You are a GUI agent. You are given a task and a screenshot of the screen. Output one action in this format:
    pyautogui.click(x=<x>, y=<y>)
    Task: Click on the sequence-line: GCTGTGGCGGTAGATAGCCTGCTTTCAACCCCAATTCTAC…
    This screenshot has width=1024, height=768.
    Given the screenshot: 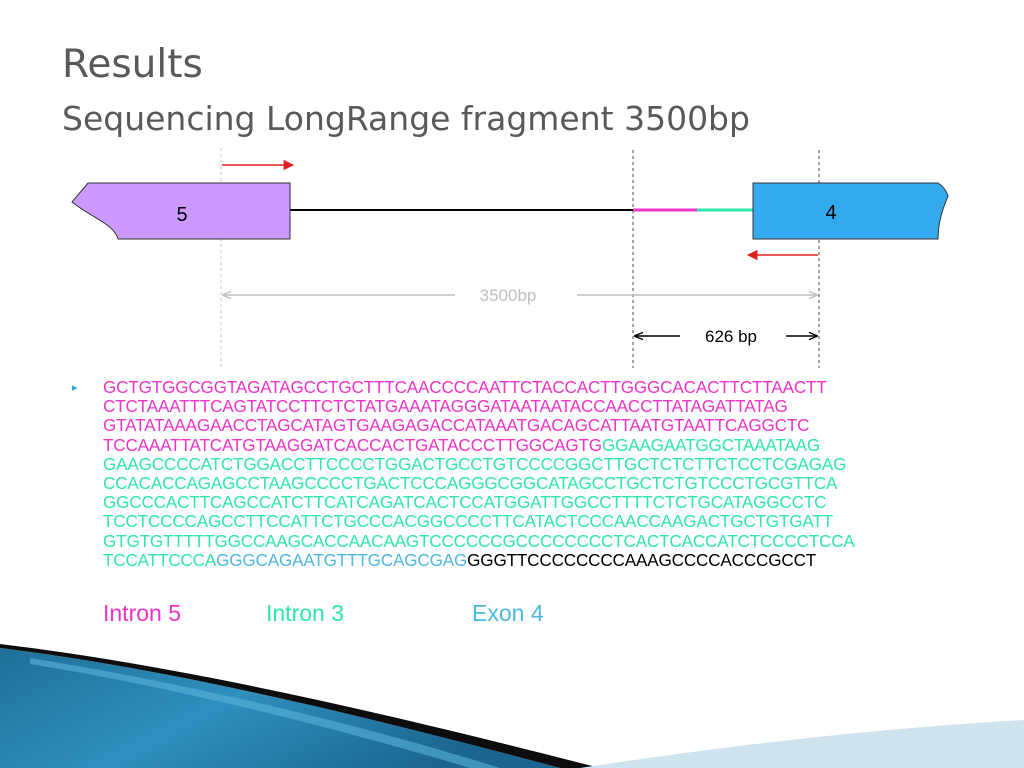 What is the action you would take?
    pyautogui.click(x=553, y=387)
    